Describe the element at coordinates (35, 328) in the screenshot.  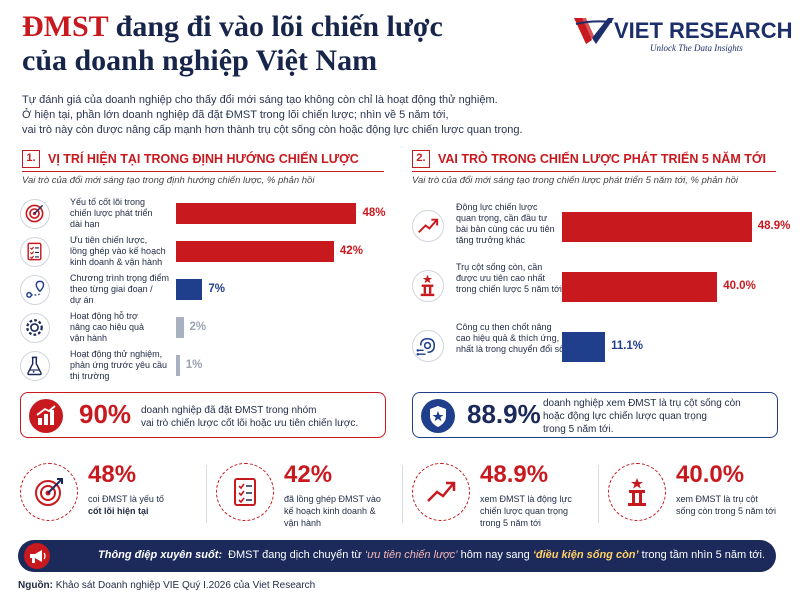
I see `gear-icon` at that location.